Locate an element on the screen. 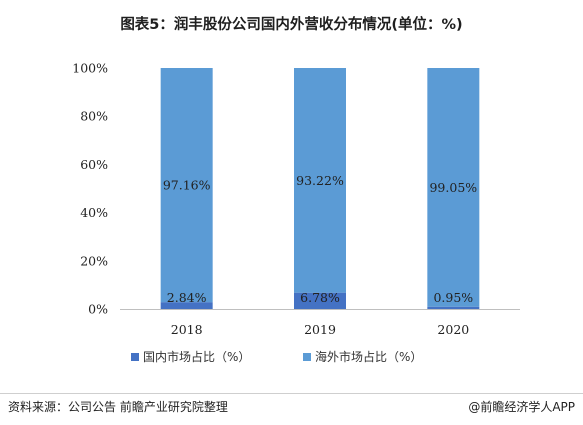 This screenshot has height=425, width=583. x-tick-label: 2020 is located at coordinates (453, 329).